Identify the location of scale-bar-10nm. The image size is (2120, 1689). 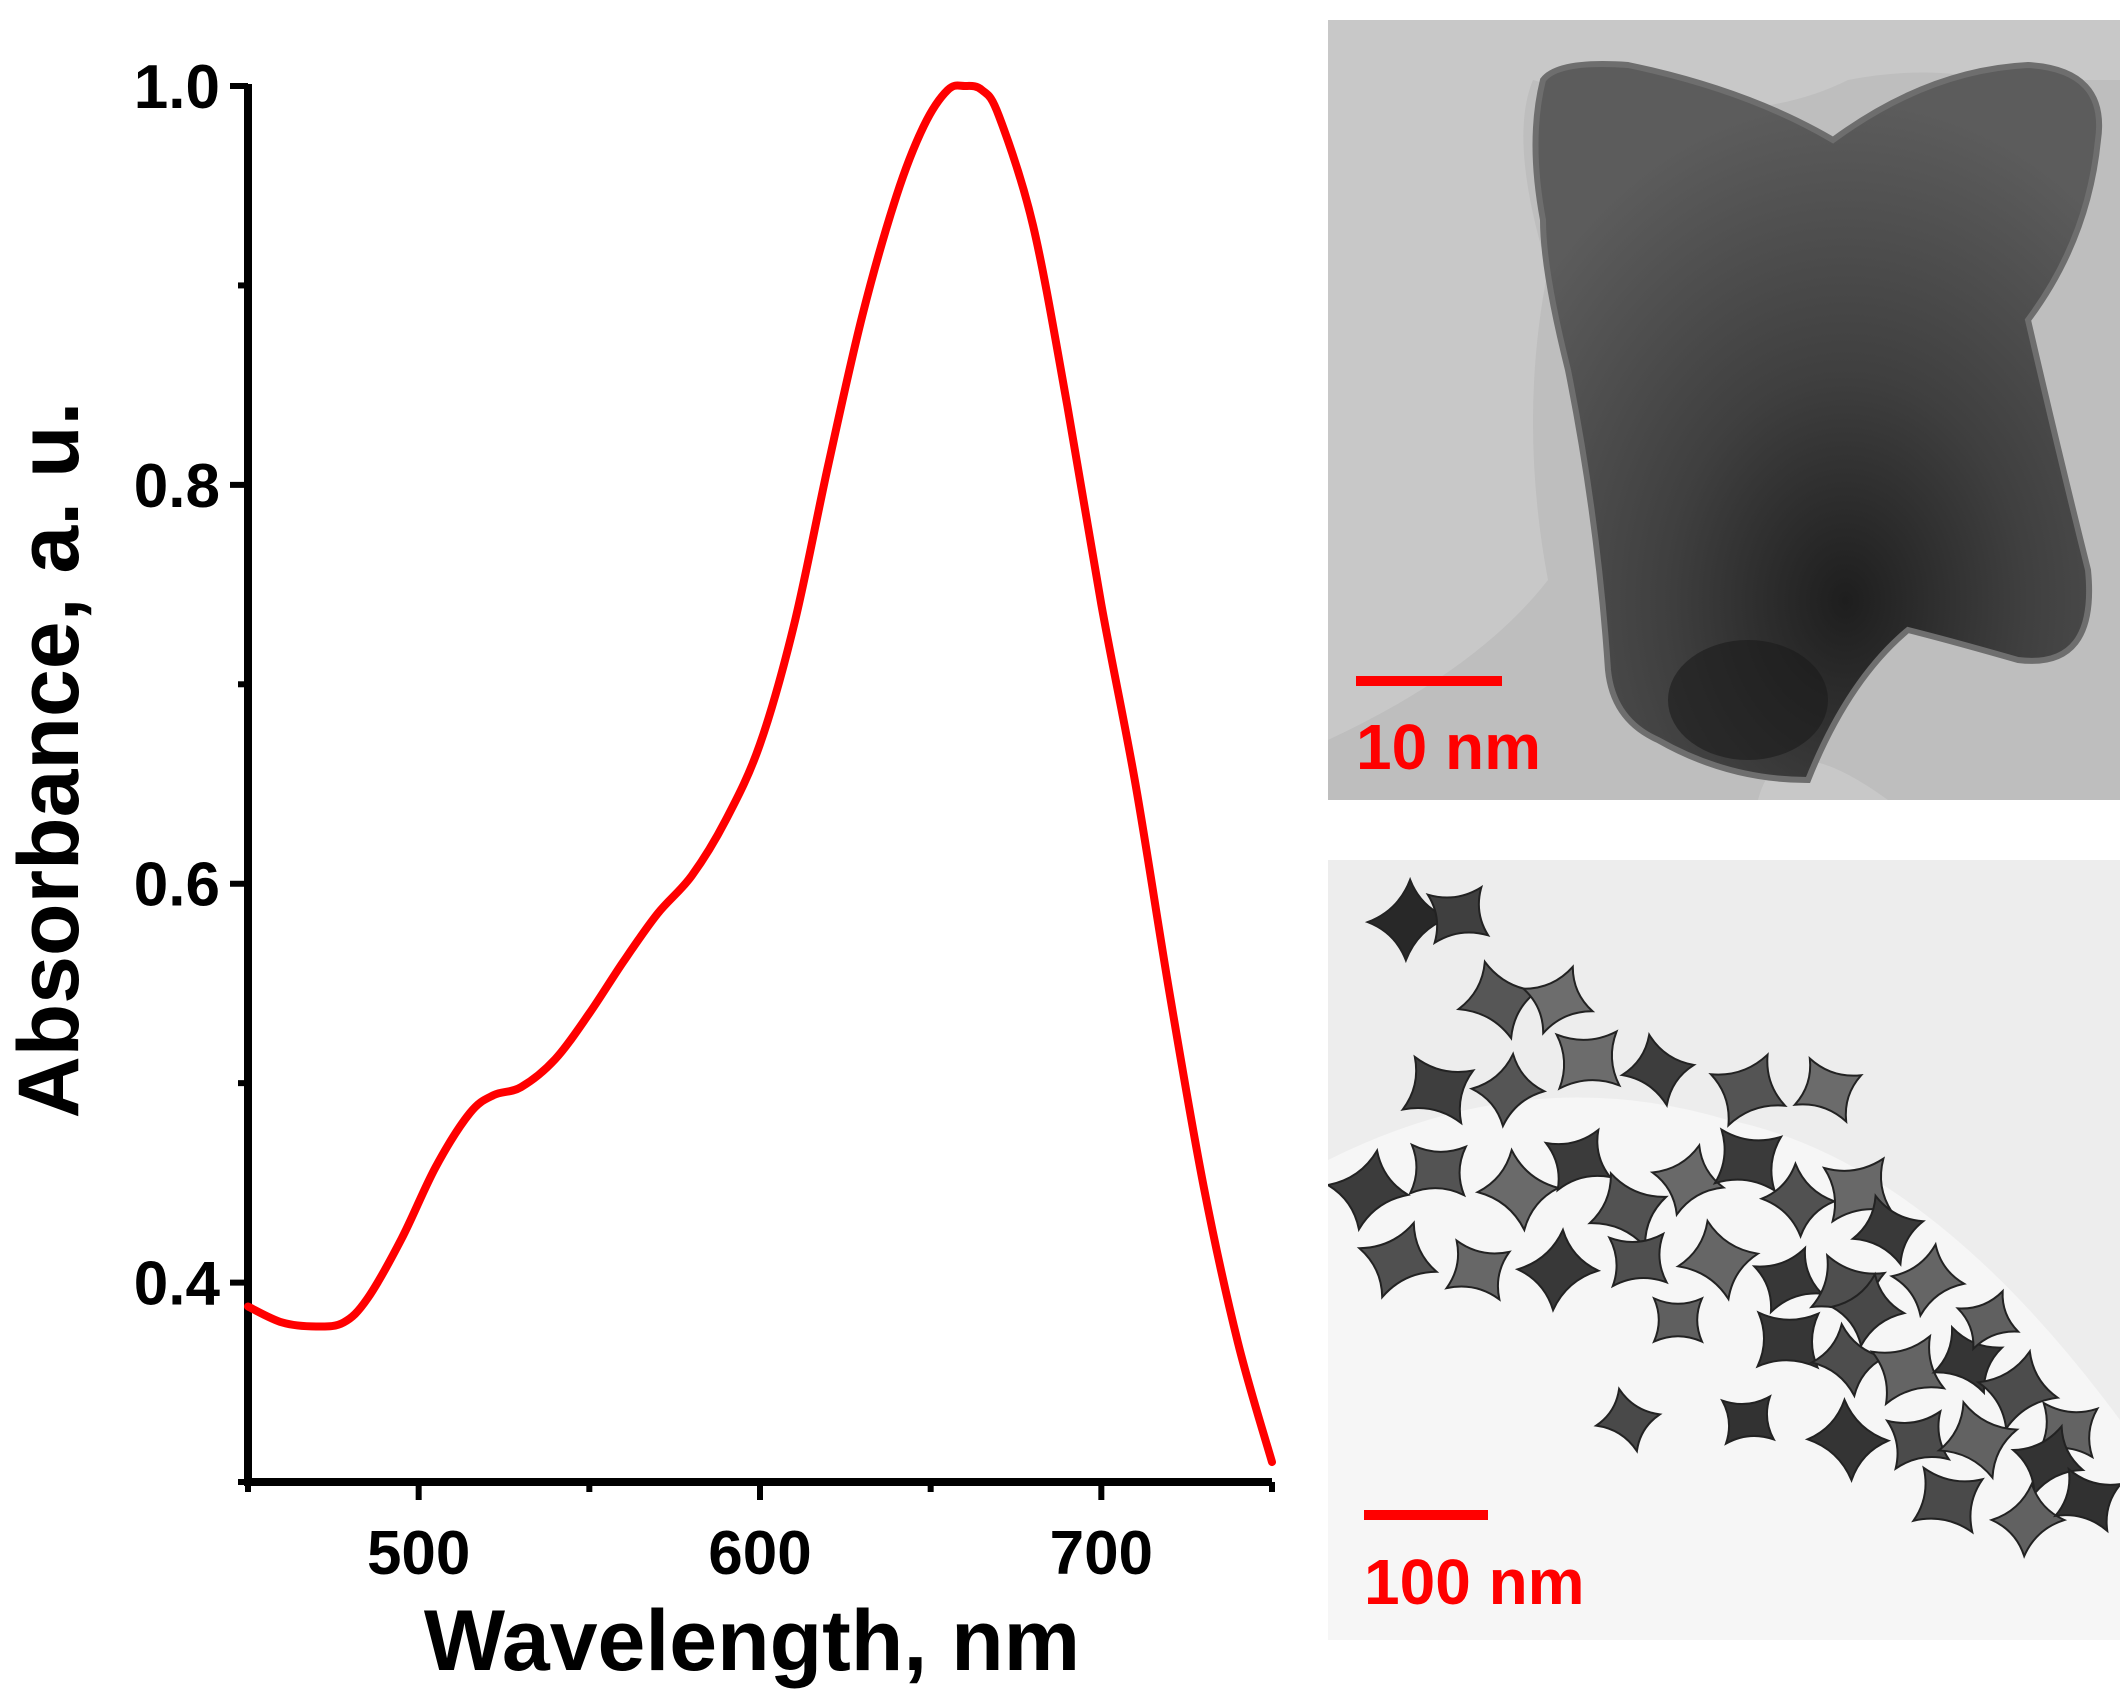
(1429, 681).